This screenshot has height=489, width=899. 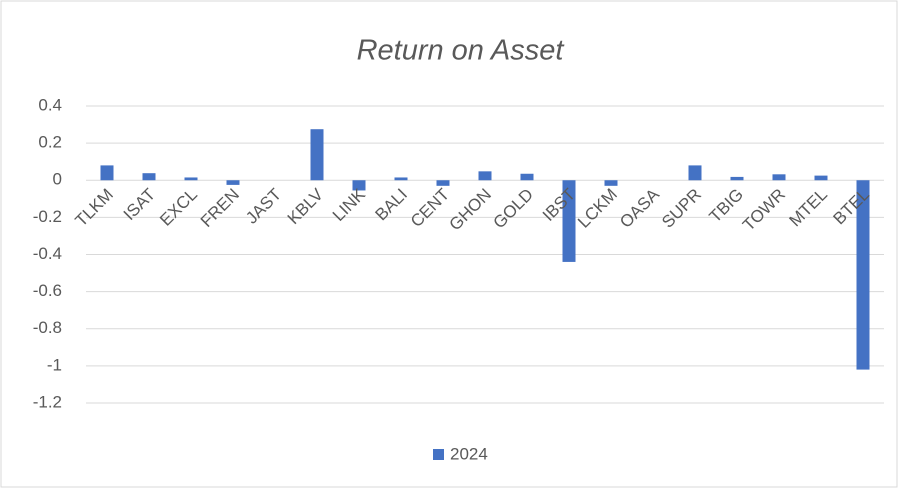 What do you see at coordinates (47, 253) in the screenshot?
I see `y-tick-label: -0.4` at bounding box center [47, 253].